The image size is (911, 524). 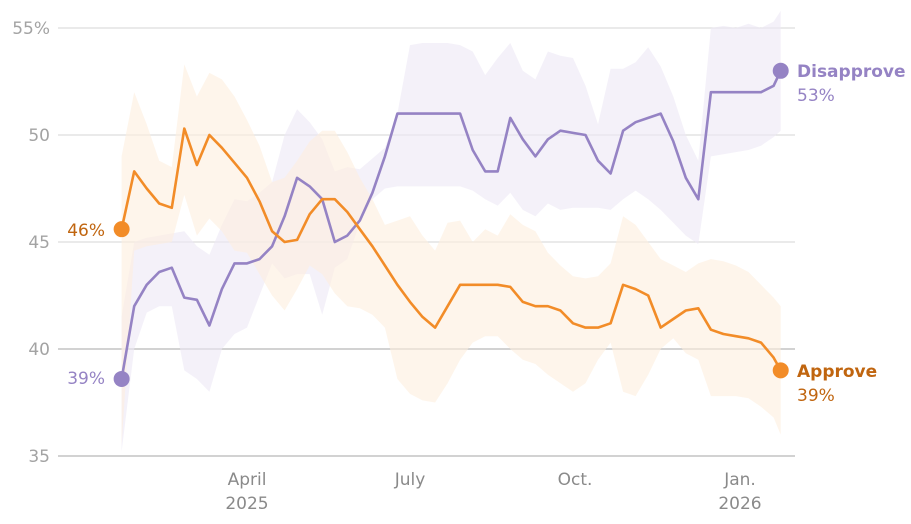 I want to click on approve-start-label: 46%, so click(x=86, y=231).